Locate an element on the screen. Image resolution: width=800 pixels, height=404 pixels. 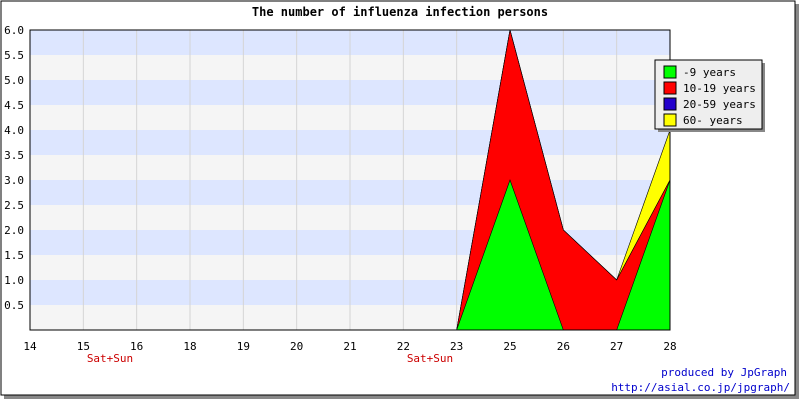
x-tick-label: 27 is located at coordinates (616, 346).